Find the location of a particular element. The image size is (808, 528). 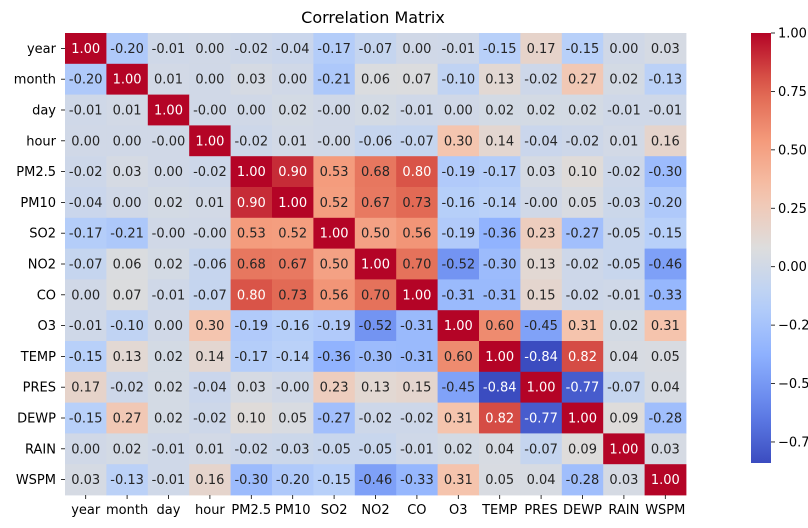

cell-annotation-year-TEMP: -0.15 is located at coordinates (500, 49).